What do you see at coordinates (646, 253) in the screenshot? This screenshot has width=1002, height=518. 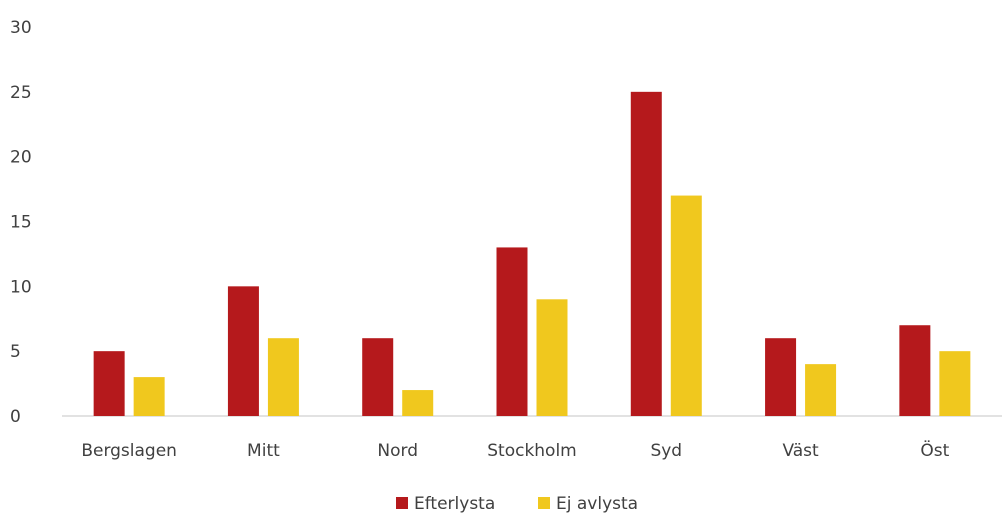 I see `bar-efterlysta-syd` at bounding box center [646, 253].